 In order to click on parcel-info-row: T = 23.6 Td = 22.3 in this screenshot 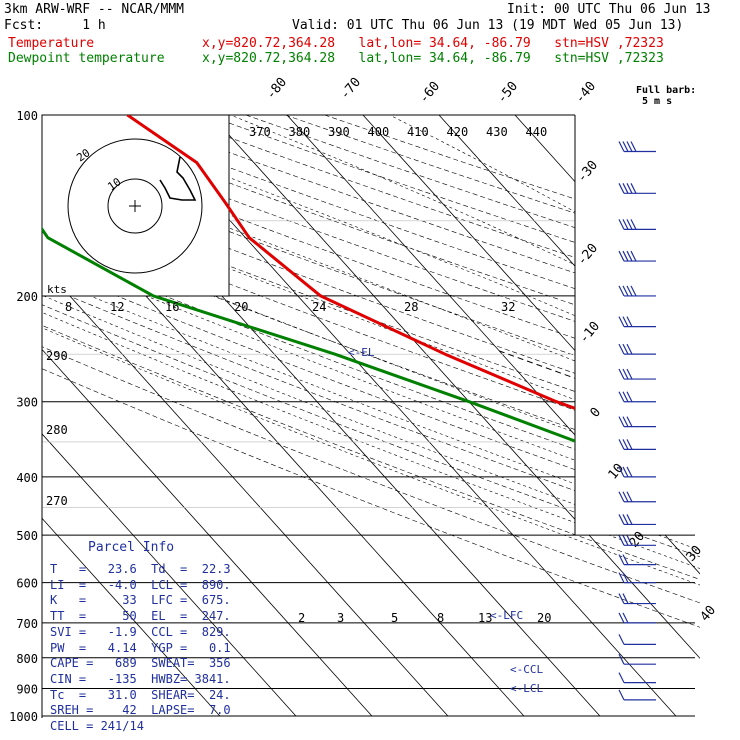, I will do `click(140, 569)`.